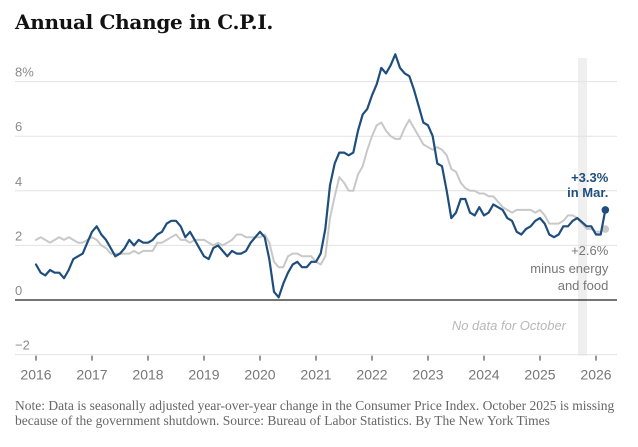 The image size is (638, 447). I want to click on no-data-label: No data for October, so click(509, 325).